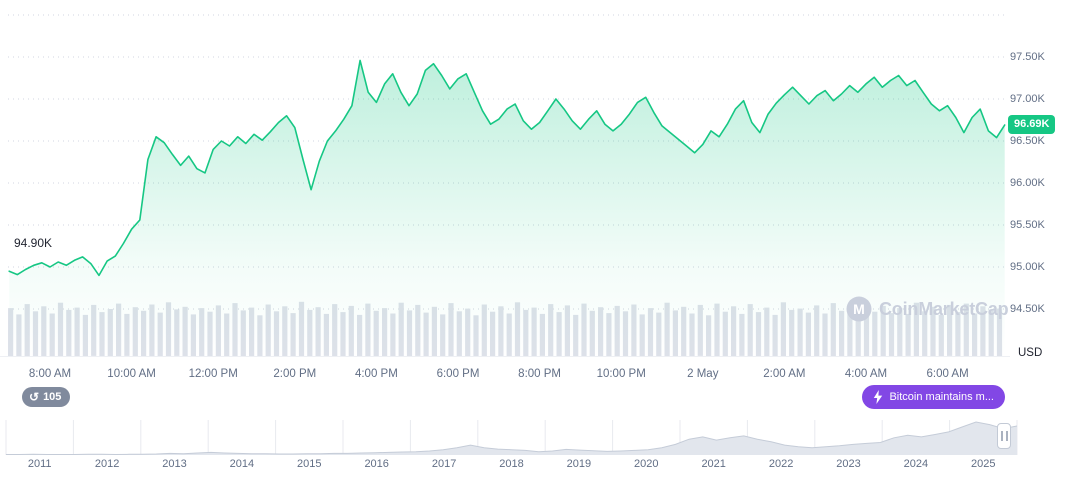 This screenshot has height=477, width=1072. What do you see at coordinates (39, 464) in the screenshot?
I see `navigator-year-label: 2011` at bounding box center [39, 464].